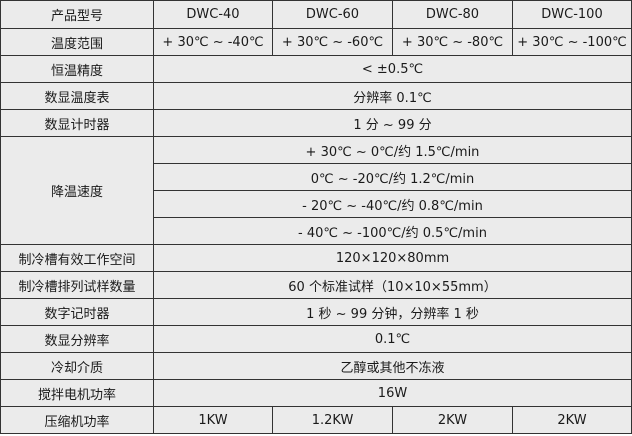 Image resolution: width=632 pixels, height=436 pixels. I want to click on row-label: 数显温度表, so click(77, 96).